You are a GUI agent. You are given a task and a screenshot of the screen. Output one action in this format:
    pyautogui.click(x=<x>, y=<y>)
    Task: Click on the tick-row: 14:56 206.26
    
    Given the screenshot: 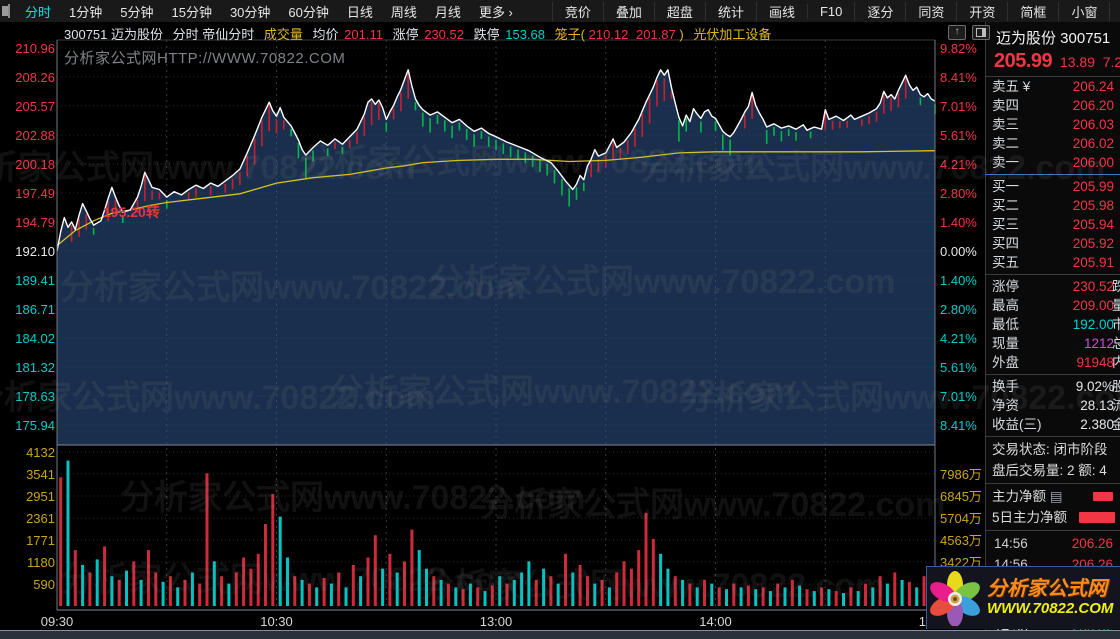 What is the action you would take?
    pyautogui.click(x=1053, y=543)
    